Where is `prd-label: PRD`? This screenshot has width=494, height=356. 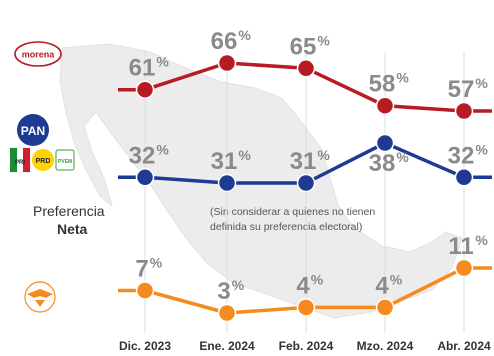
prd-label: PRD is located at coordinates (43, 161).